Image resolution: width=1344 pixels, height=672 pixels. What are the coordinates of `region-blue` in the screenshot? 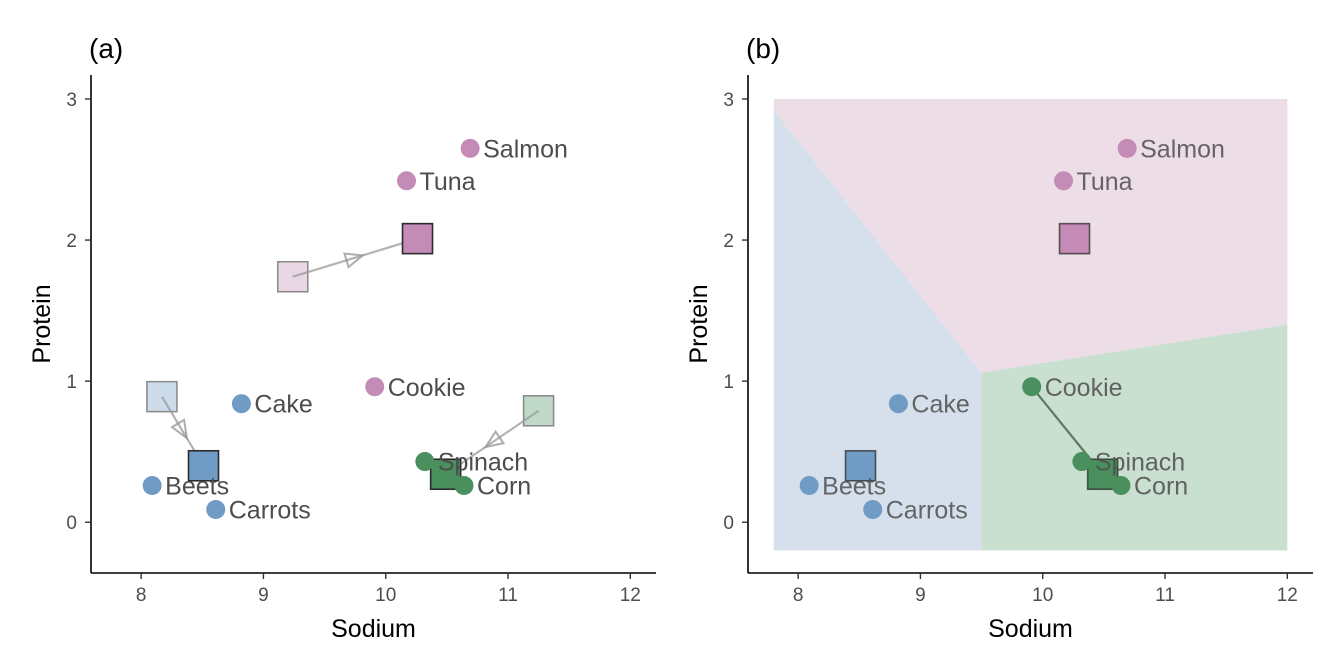 It's located at (877, 330).